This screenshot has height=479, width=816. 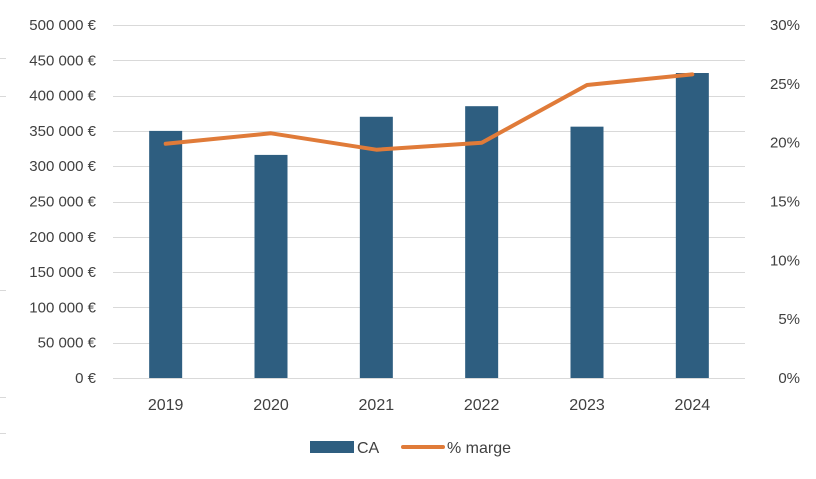 What do you see at coordinates (368, 448) in the screenshot?
I see `legend-label-ca: CA` at bounding box center [368, 448].